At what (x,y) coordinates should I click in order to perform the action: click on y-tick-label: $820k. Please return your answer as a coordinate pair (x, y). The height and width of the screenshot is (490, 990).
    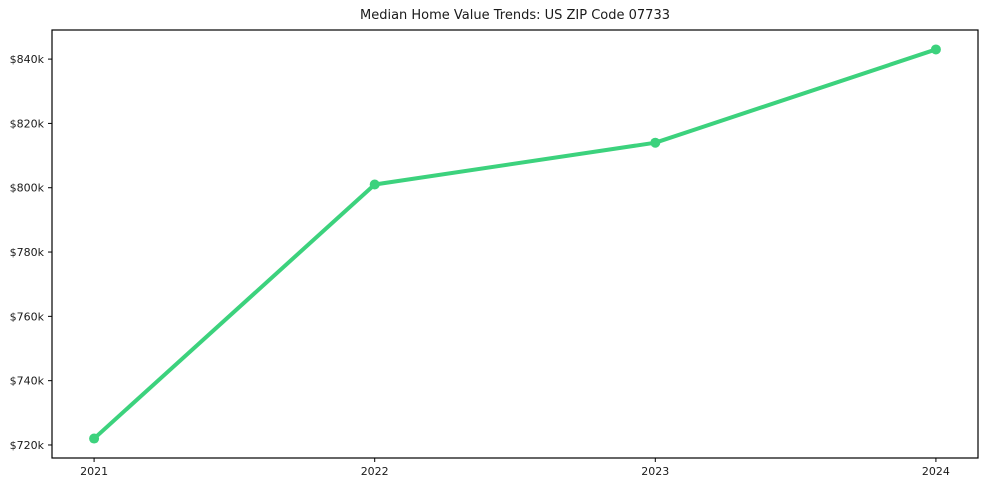
    Looking at the image, I should click on (27, 123).